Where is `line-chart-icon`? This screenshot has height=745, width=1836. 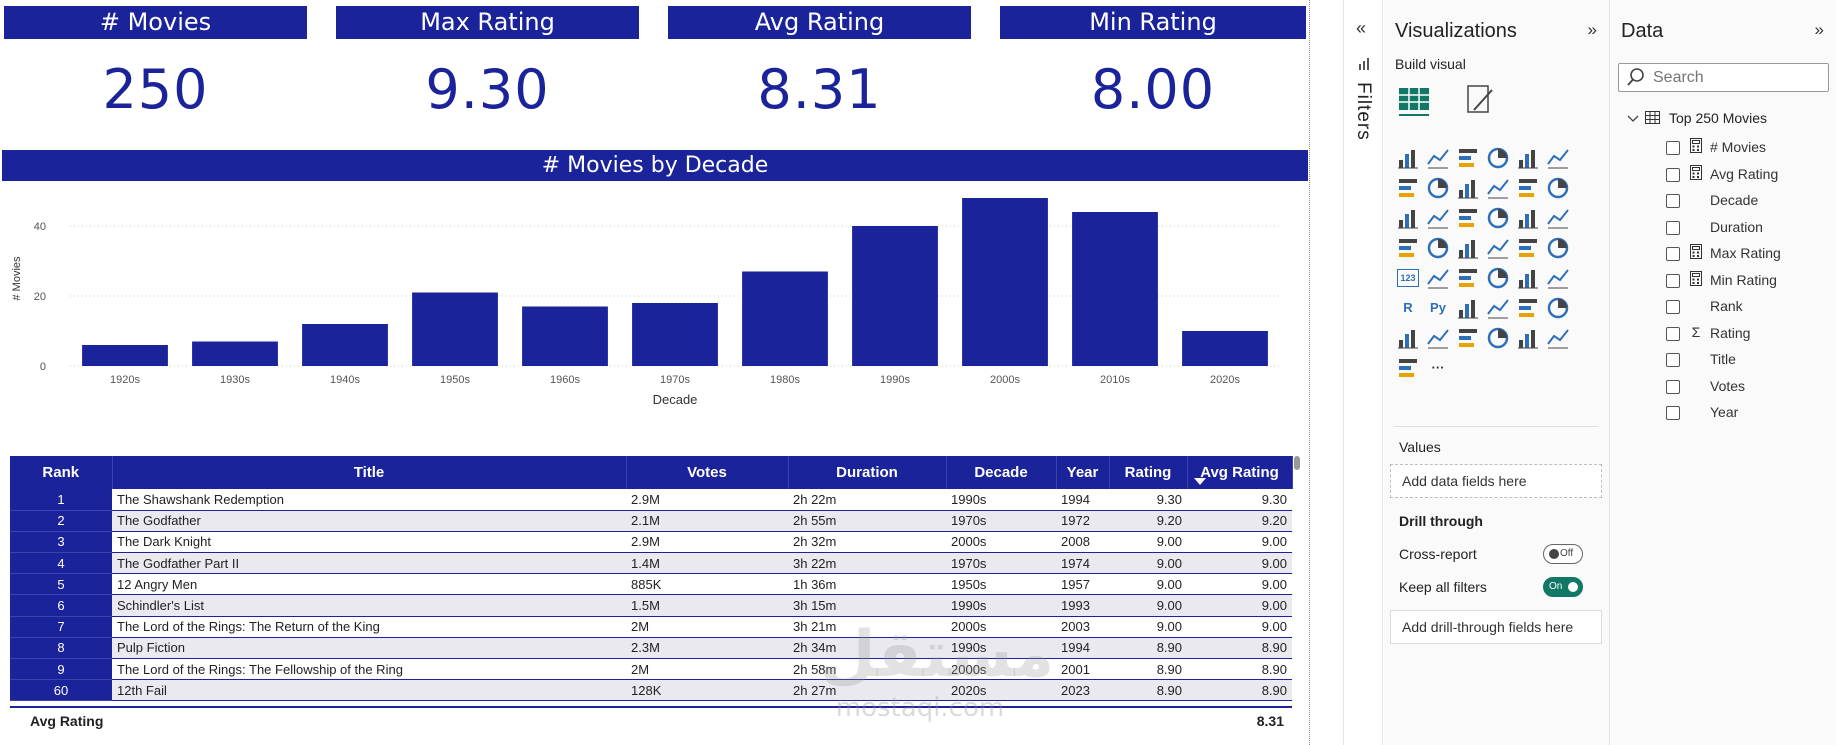 line-chart-icon is located at coordinates (1408, 188).